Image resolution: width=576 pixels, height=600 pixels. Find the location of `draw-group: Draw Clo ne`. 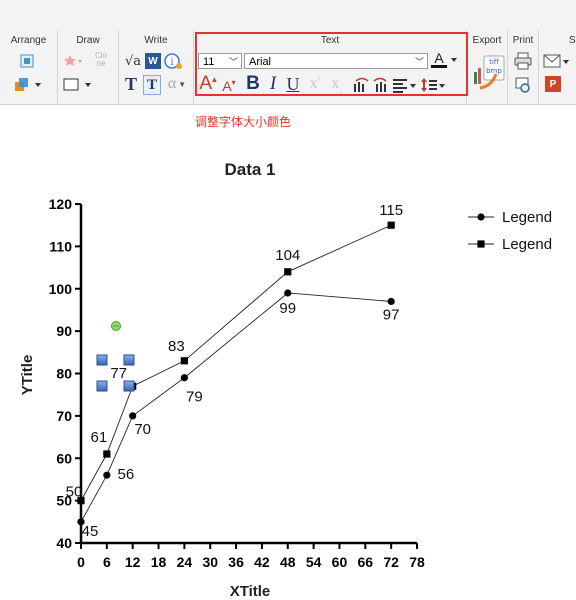

draw-group: Draw Clo ne is located at coordinates (88, 67).